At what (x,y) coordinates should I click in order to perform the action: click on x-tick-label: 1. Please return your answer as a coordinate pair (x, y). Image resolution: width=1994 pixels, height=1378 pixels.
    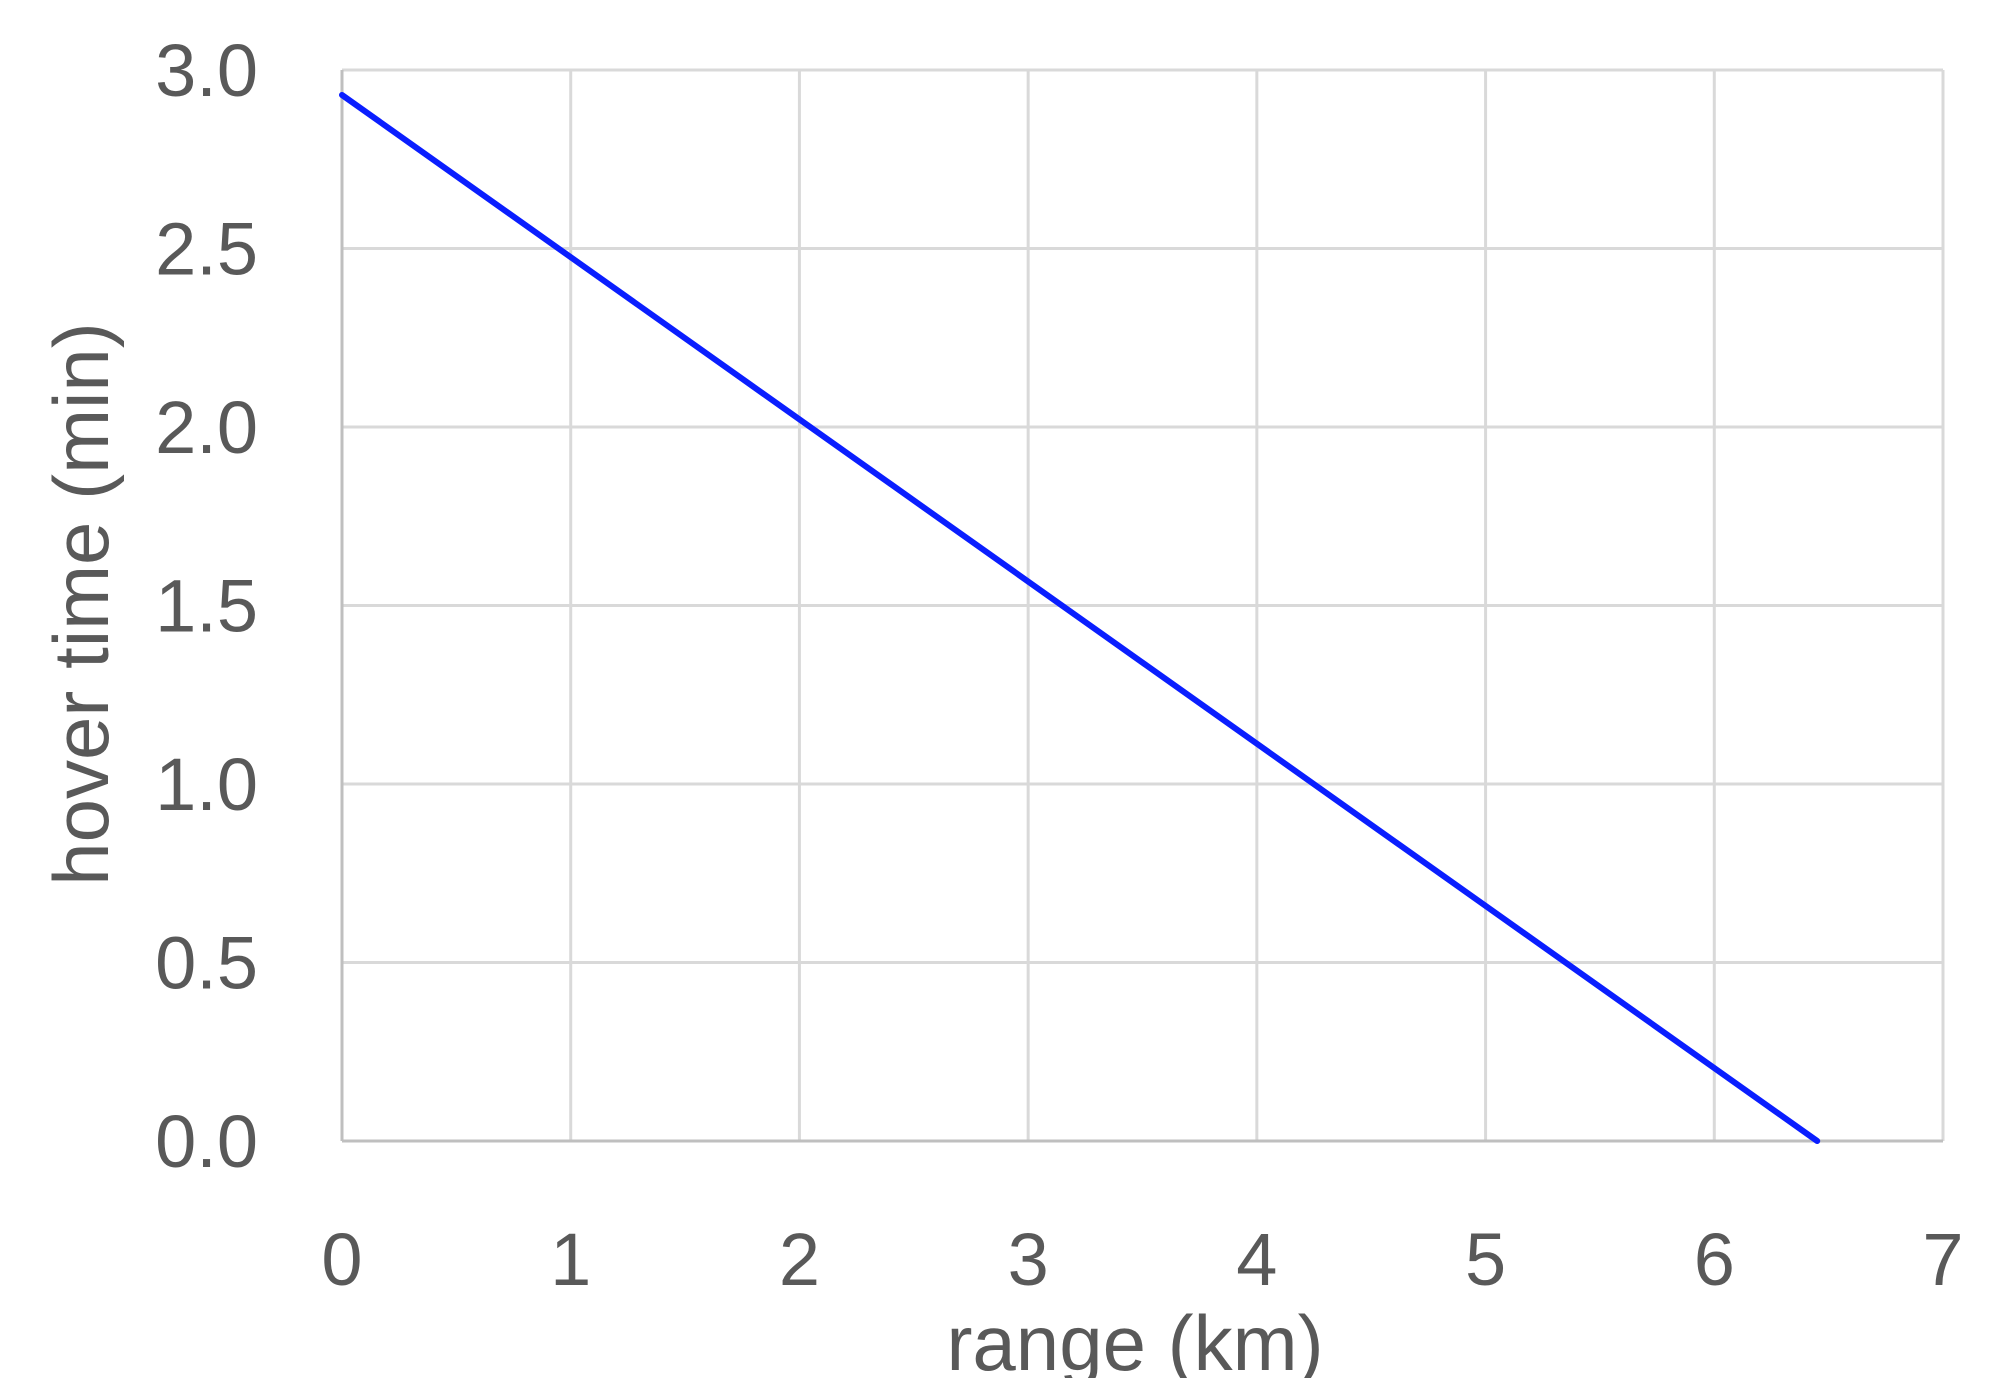
    Looking at the image, I should click on (570, 1259).